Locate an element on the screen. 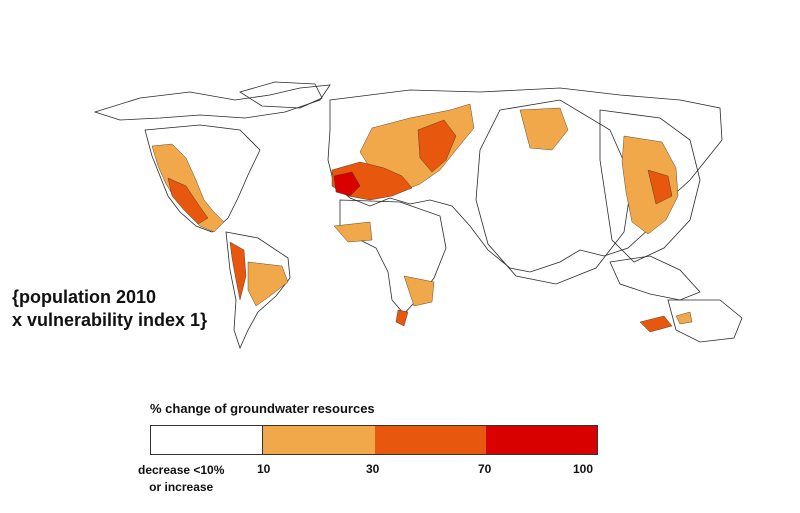  china-land is located at coordinates (650, 185).